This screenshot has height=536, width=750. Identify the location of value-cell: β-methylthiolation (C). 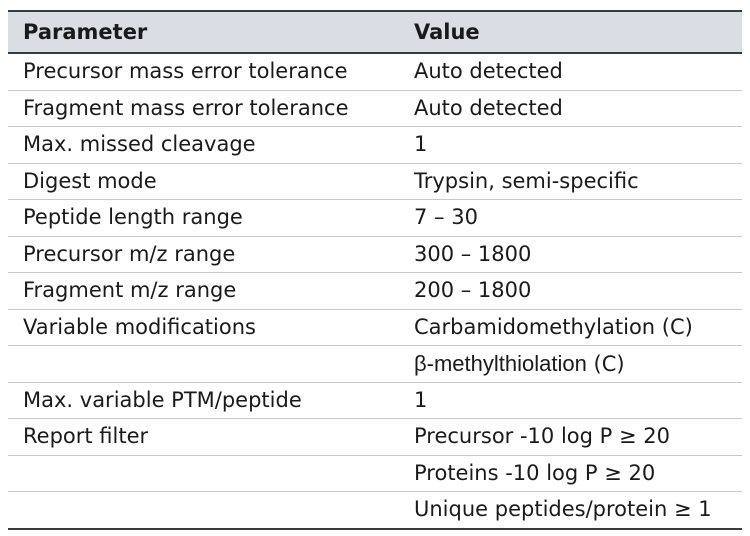
(571, 364).